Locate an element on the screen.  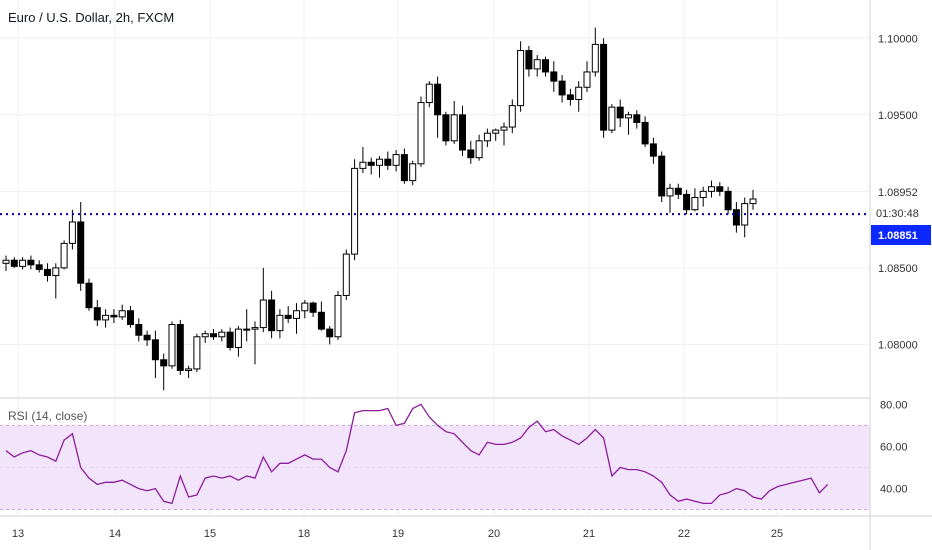
time-tick-label: 13 is located at coordinates (18, 534).